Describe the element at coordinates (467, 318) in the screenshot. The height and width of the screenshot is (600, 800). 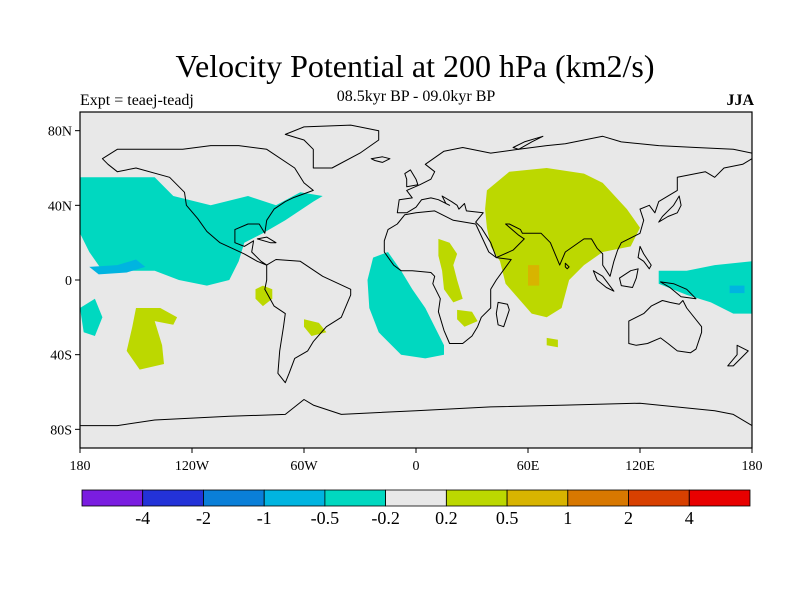
I see `region-madagascar-positive` at that location.